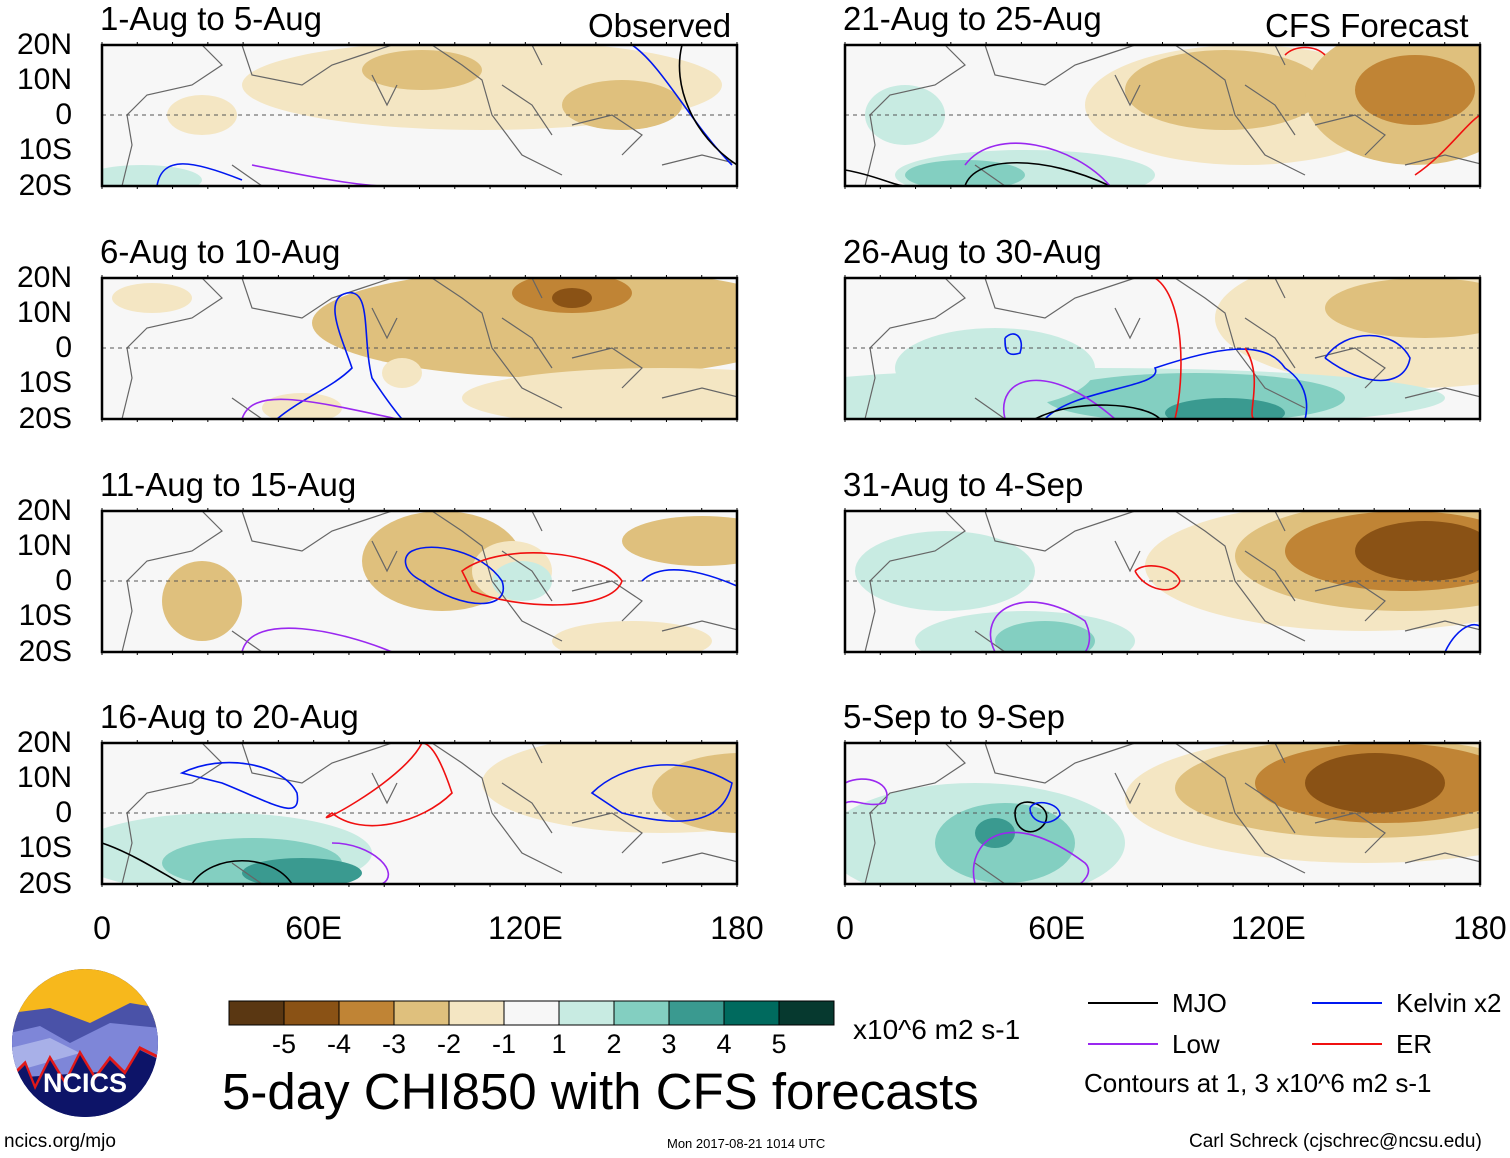 The image size is (1510, 1158). I want to click on panel-title: 26-Aug to 30-Aug, so click(972, 251).